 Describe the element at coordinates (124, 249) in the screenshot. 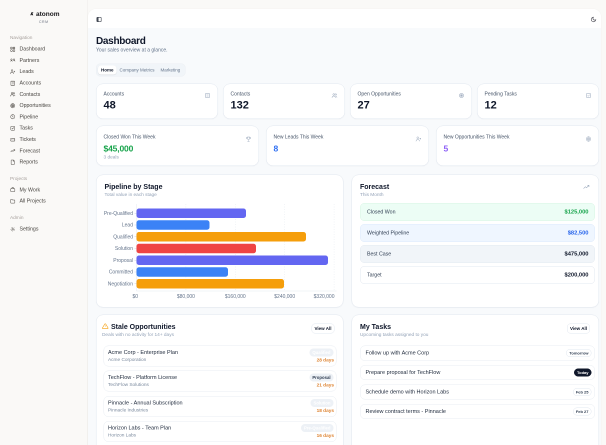

I see `svg-text: Solution` at that location.